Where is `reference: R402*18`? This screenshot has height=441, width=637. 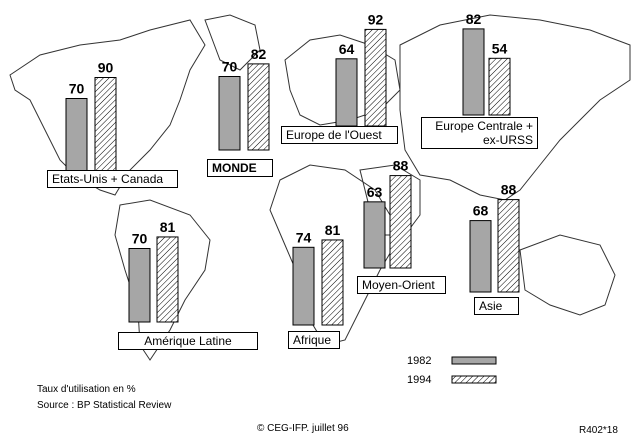
reference: R402*18 is located at coordinates (598, 430).